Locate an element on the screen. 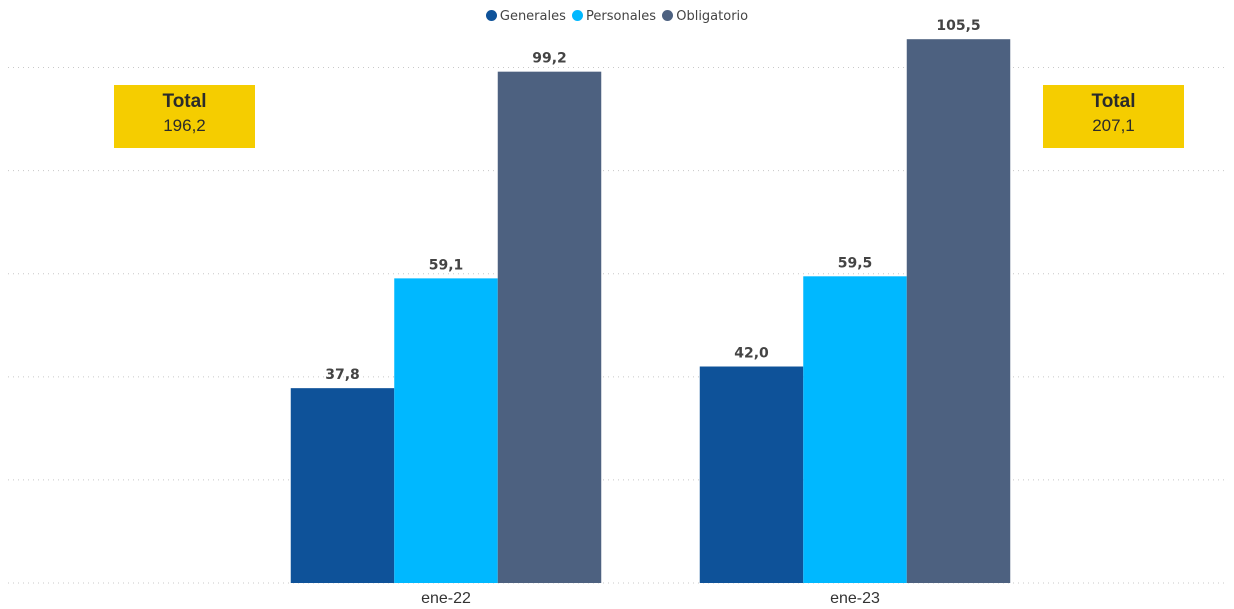  legend-item-obligatorio: Obligatorio is located at coordinates (705, 16).